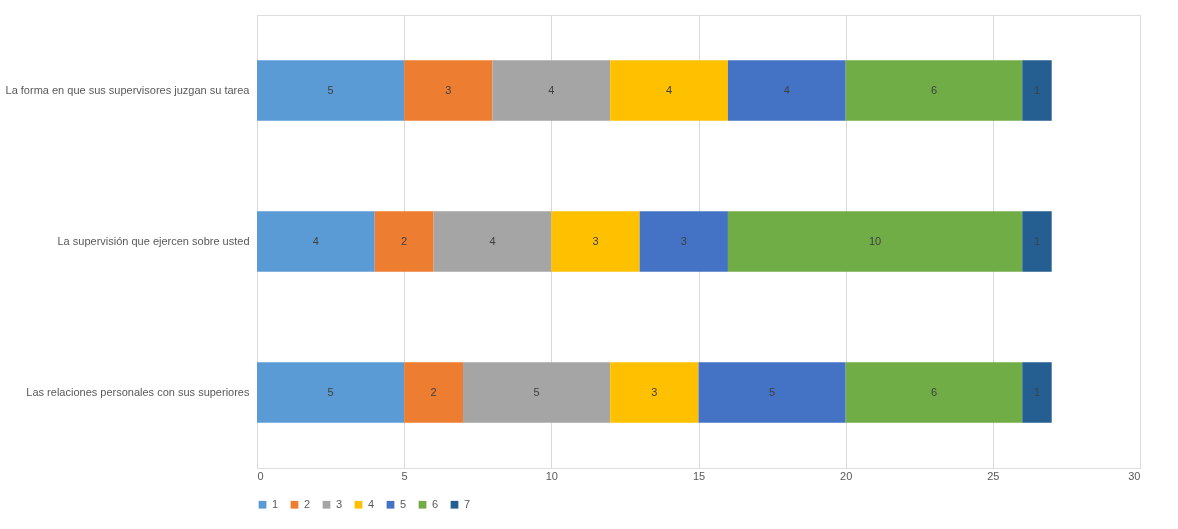 The image size is (1178, 529). What do you see at coordinates (339, 503) in the screenshot?
I see `legend-label: 3` at bounding box center [339, 503].